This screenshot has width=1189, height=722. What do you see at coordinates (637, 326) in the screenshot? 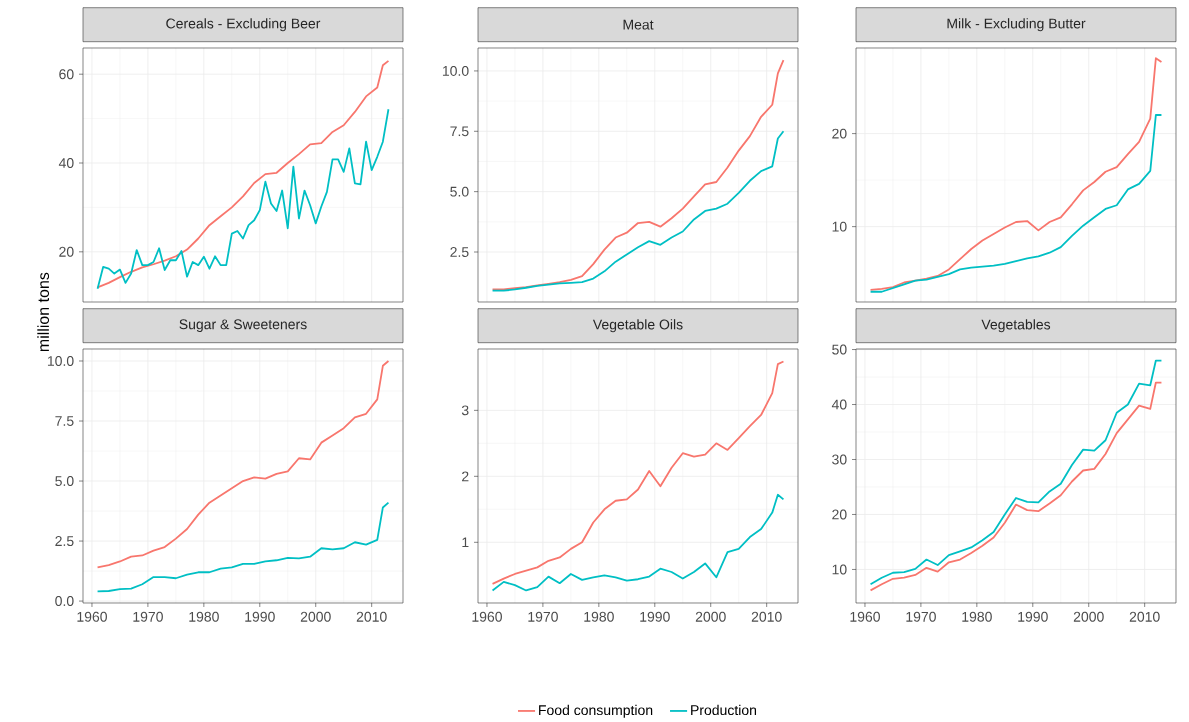
I see `chart-title: Vegetable Oils` at bounding box center [637, 326].